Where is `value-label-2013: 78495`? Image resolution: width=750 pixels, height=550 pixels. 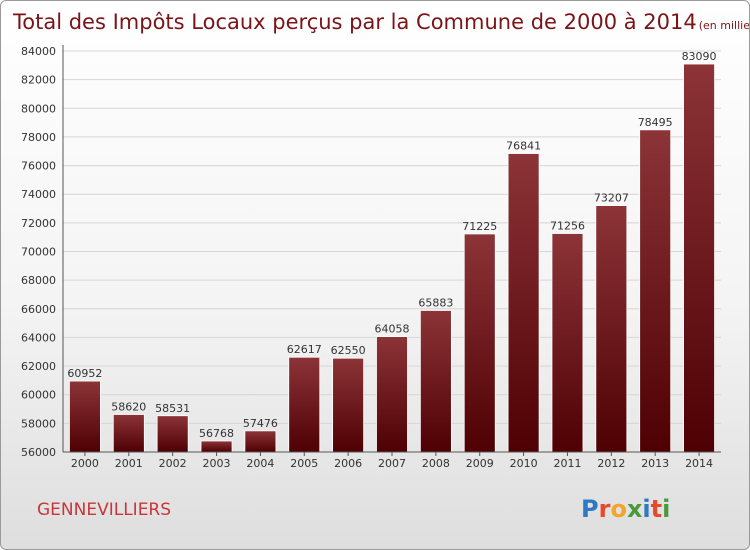
value-label-2013: 78495 is located at coordinates (655, 122).